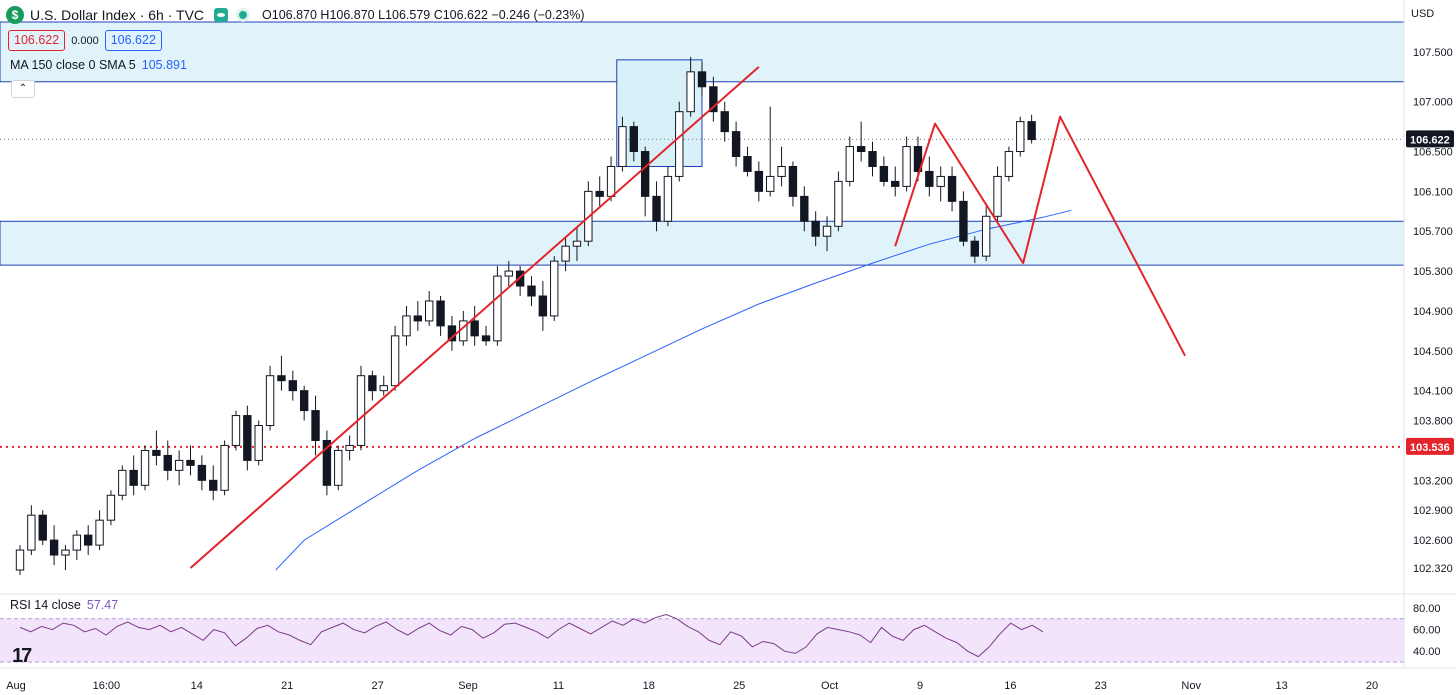 This screenshot has height=695, width=1456. Describe the element at coordinates (98, 65) in the screenshot. I see `ma-legend: MA 150 close 0 SMA 5 105.891` at that location.